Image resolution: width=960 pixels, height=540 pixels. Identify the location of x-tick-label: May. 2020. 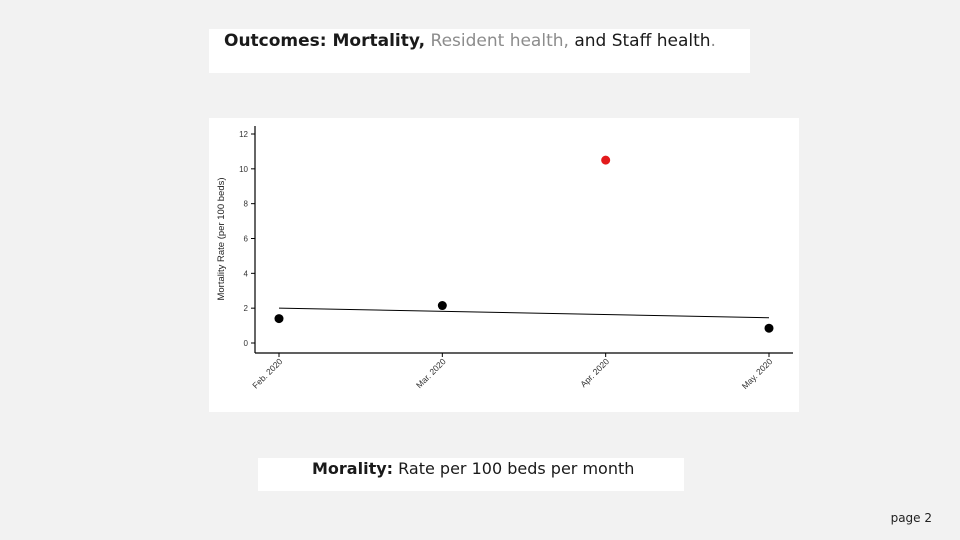
(757, 373).